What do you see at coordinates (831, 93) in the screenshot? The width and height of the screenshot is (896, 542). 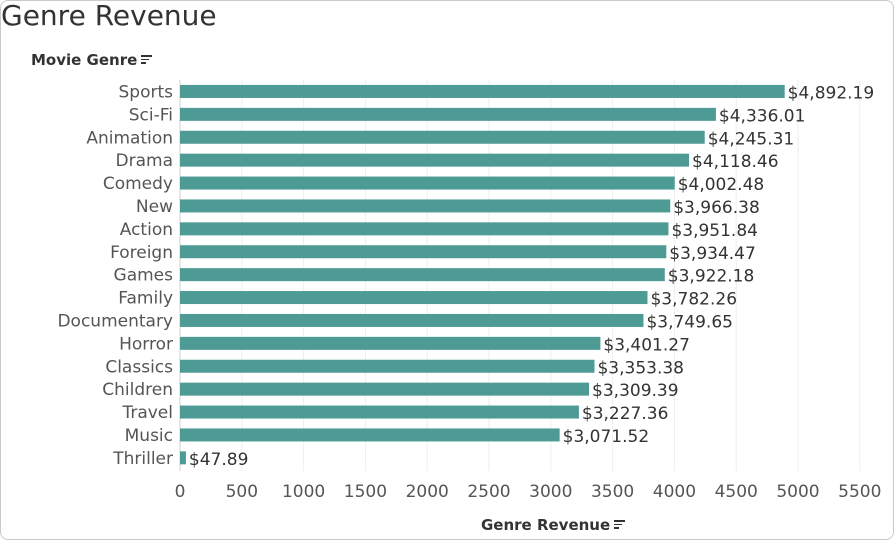 I see `value-label: $4,892.19` at bounding box center [831, 93].